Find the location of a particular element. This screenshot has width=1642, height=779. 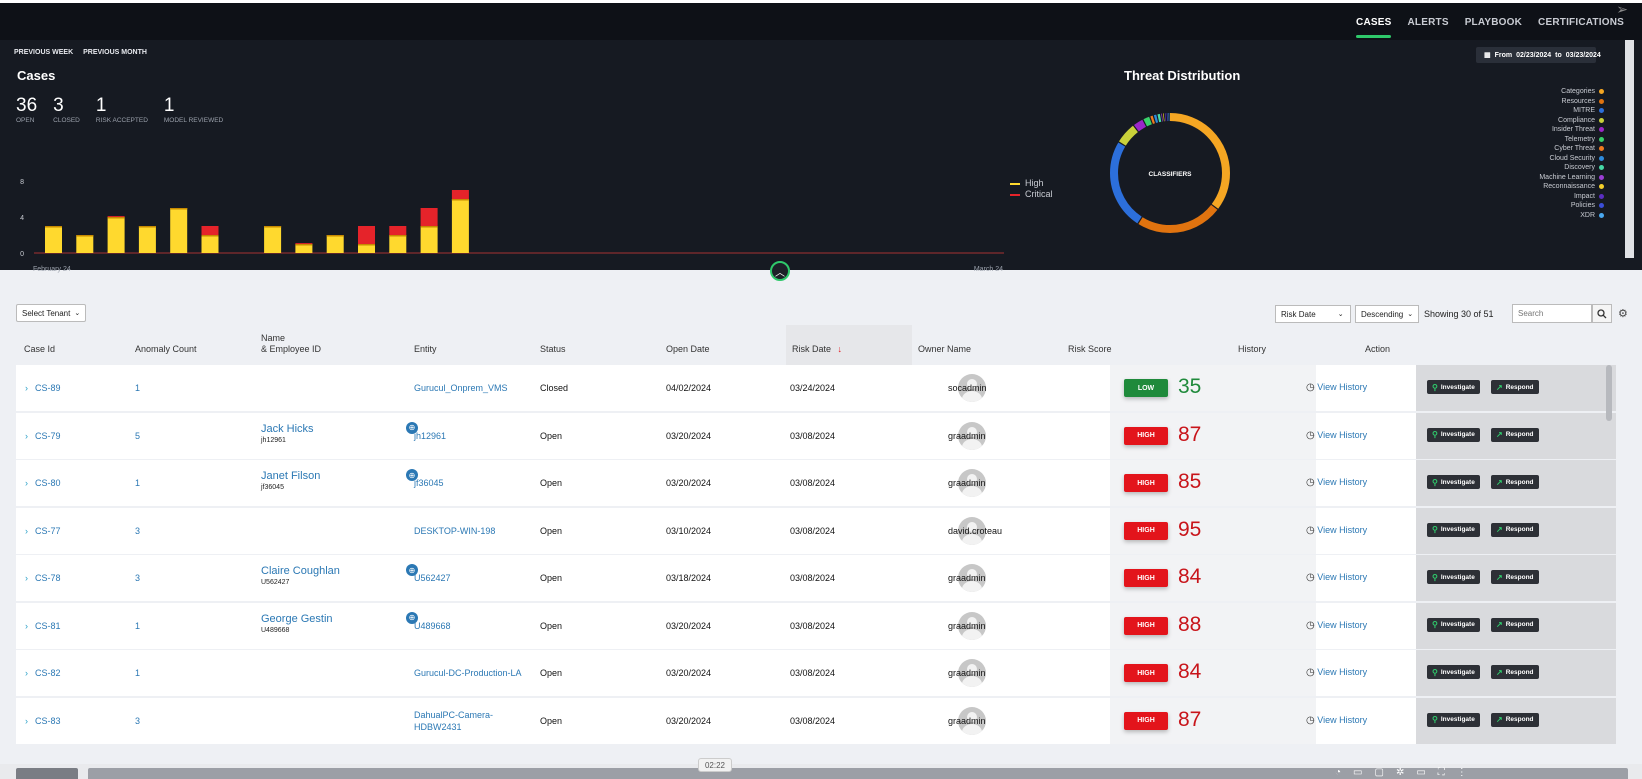

search-input is located at coordinates (1552, 313).